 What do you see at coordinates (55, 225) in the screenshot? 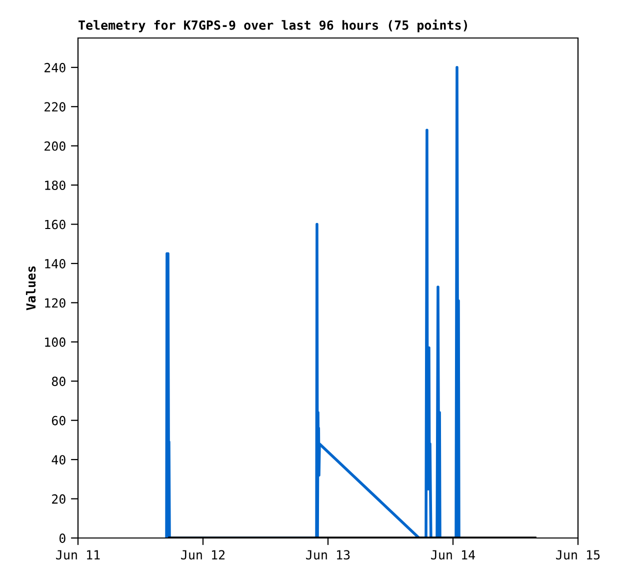
I see `y-tick-label: 160` at bounding box center [55, 225].